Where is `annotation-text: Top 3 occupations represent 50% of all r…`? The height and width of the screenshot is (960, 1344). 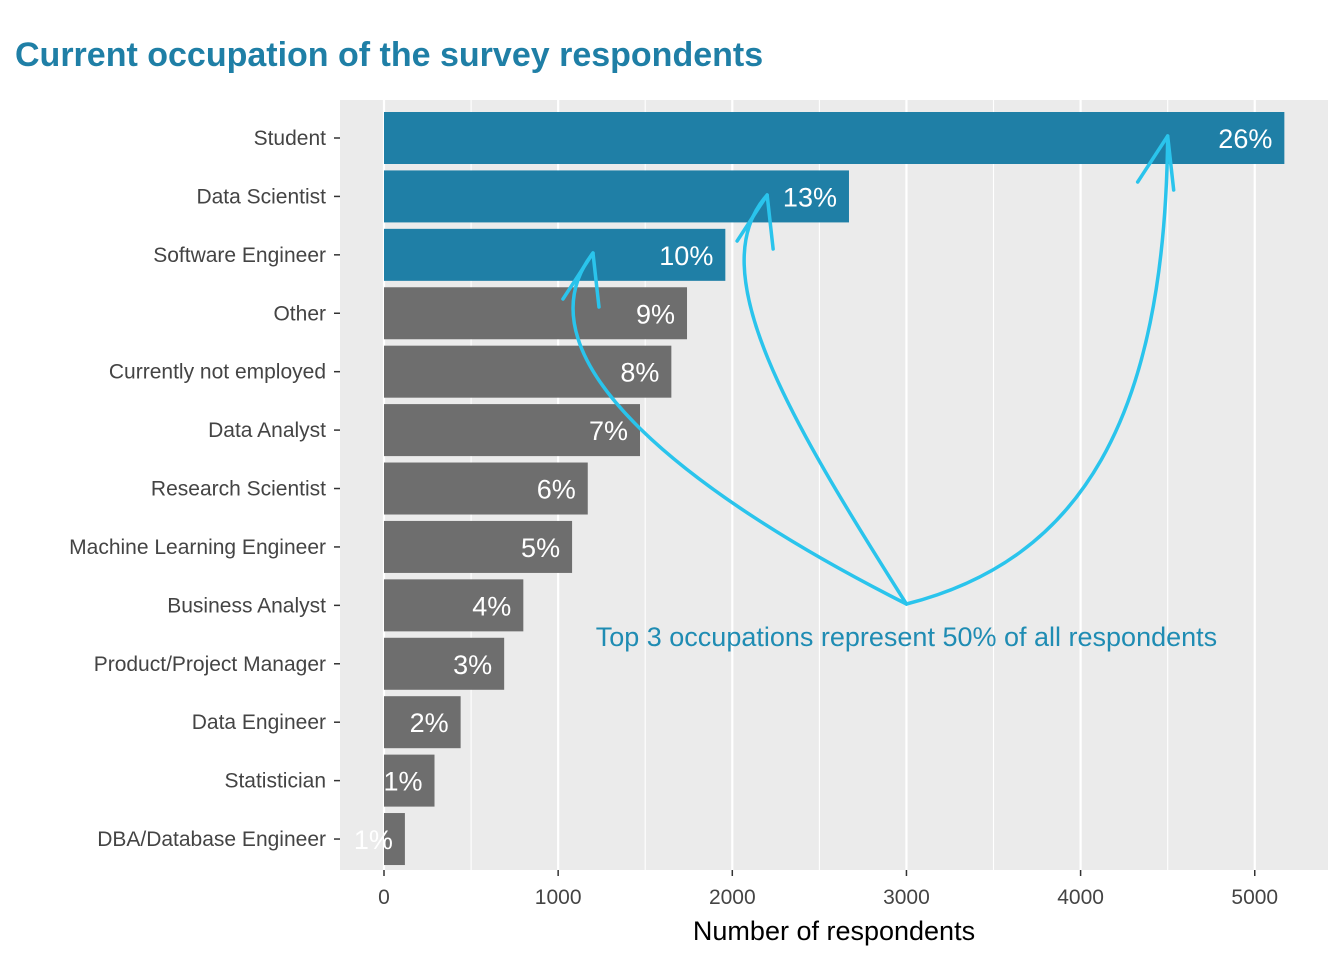
annotation-text: Top 3 occupations represent 50% of all r… is located at coordinates (906, 637).